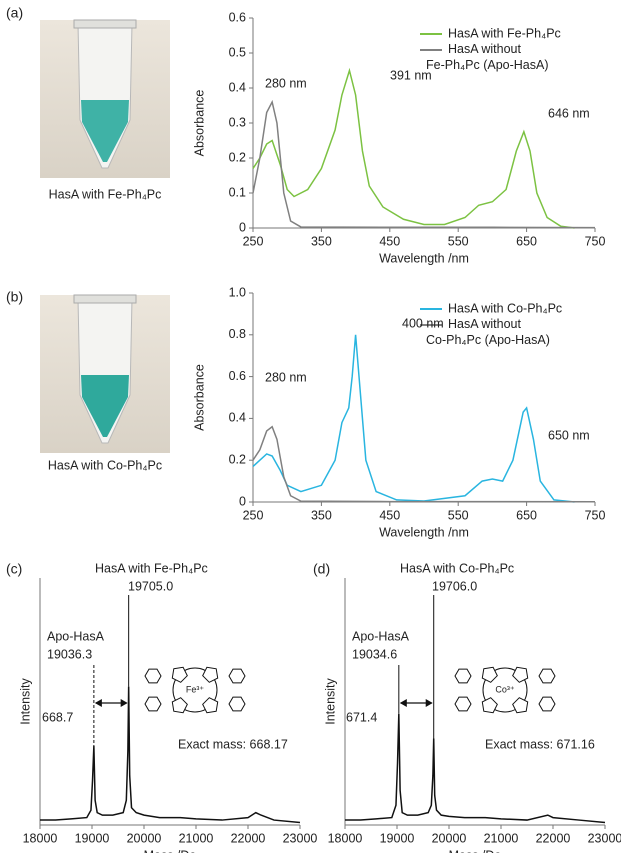 The width and height of the screenshot is (621, 853). What do you see at coordinates (411, 75) in the screenshot?
I see `annotation: 391 nm` at bounding box center [411, 75].